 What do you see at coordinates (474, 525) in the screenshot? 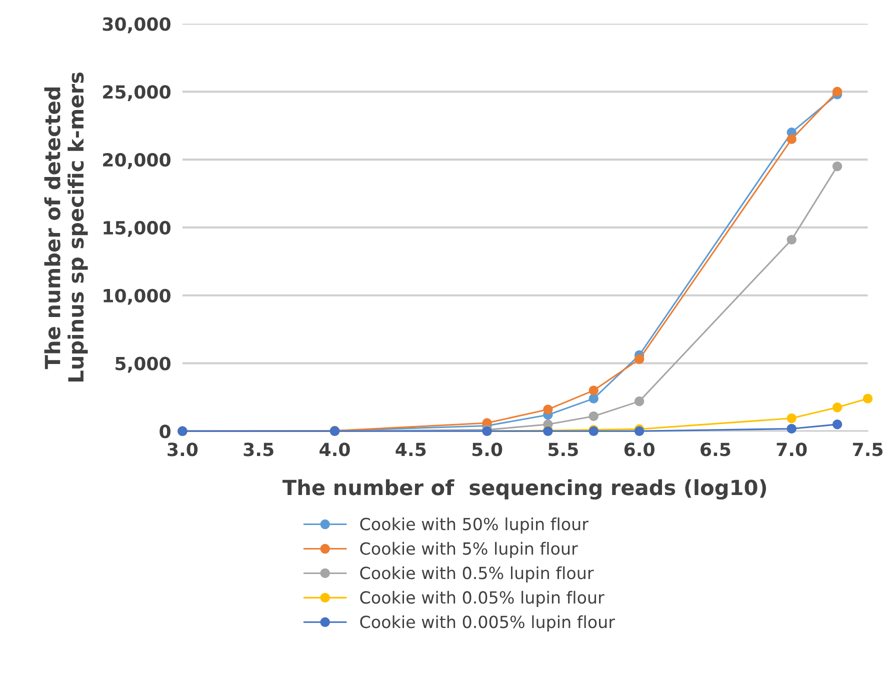
I see `legend-label: Cookie with 50% lupin flour` at bounding box center [474, 525].